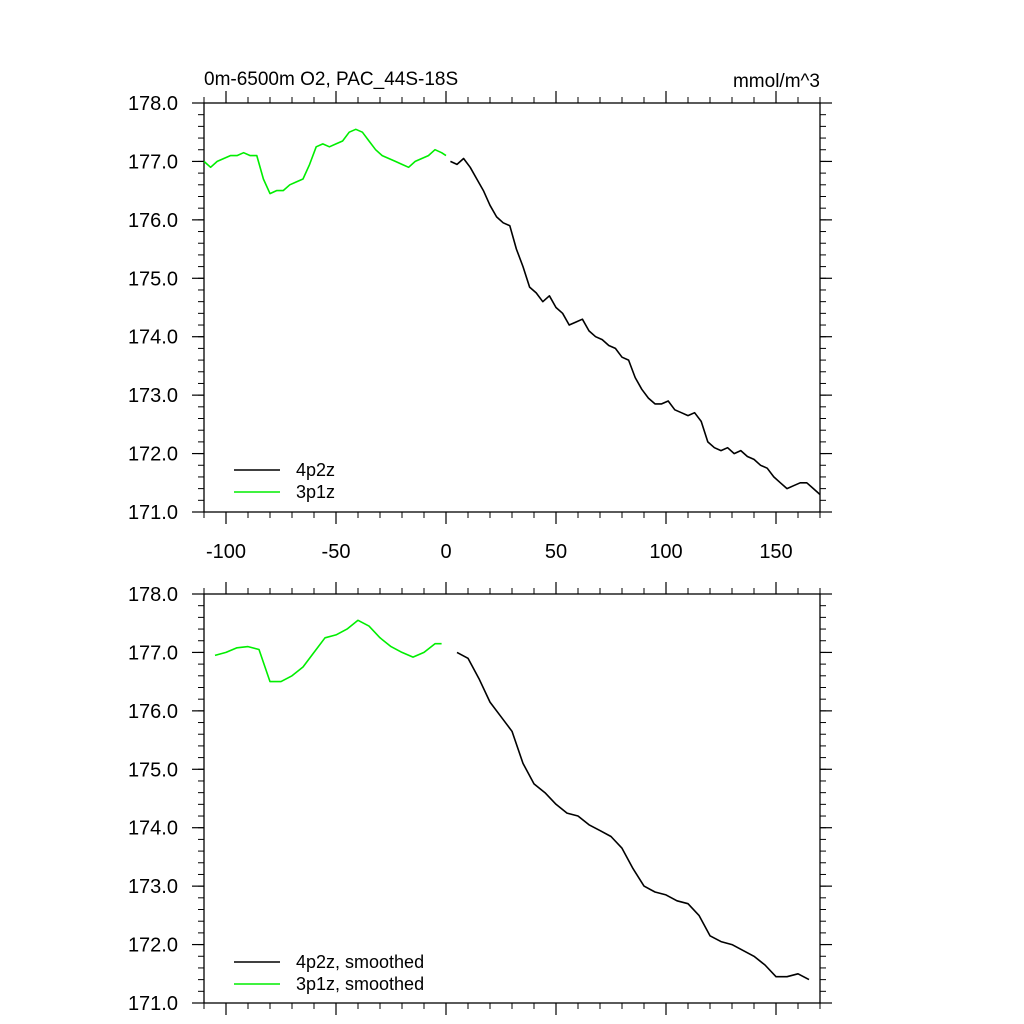 The image size is (1024, 1024). I want to click on x-tick-label: -100, so click(226, 552).